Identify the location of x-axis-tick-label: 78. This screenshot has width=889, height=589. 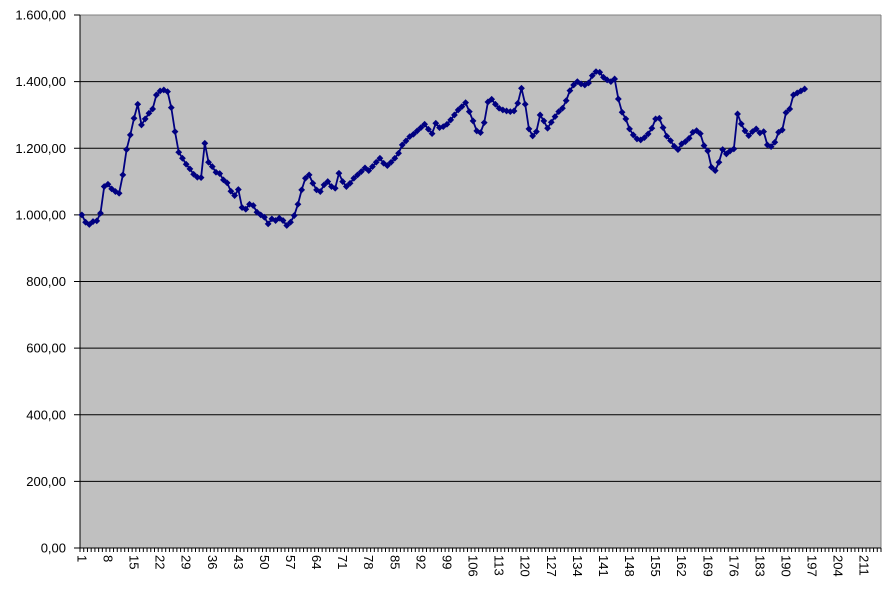
(368, 562).